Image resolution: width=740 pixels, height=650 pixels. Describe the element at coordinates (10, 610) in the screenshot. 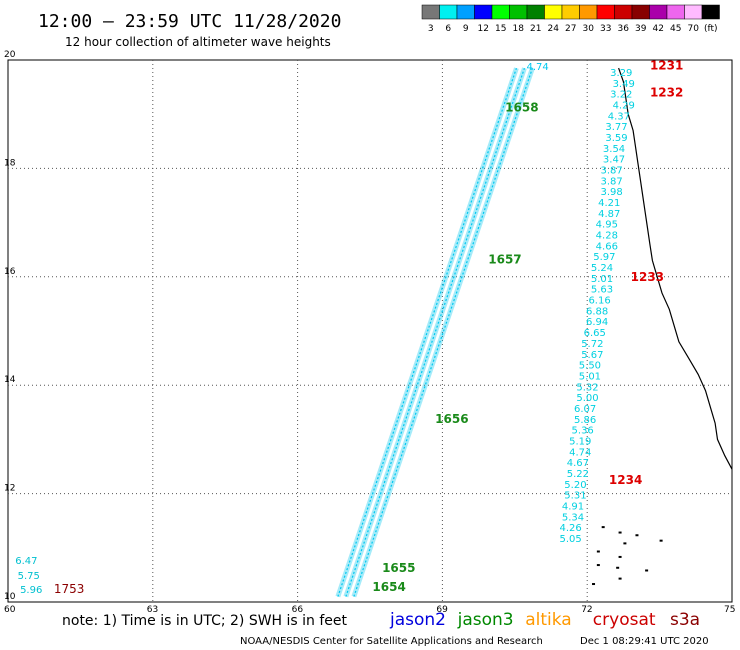

I see `x-tick-label: 60` at that location.